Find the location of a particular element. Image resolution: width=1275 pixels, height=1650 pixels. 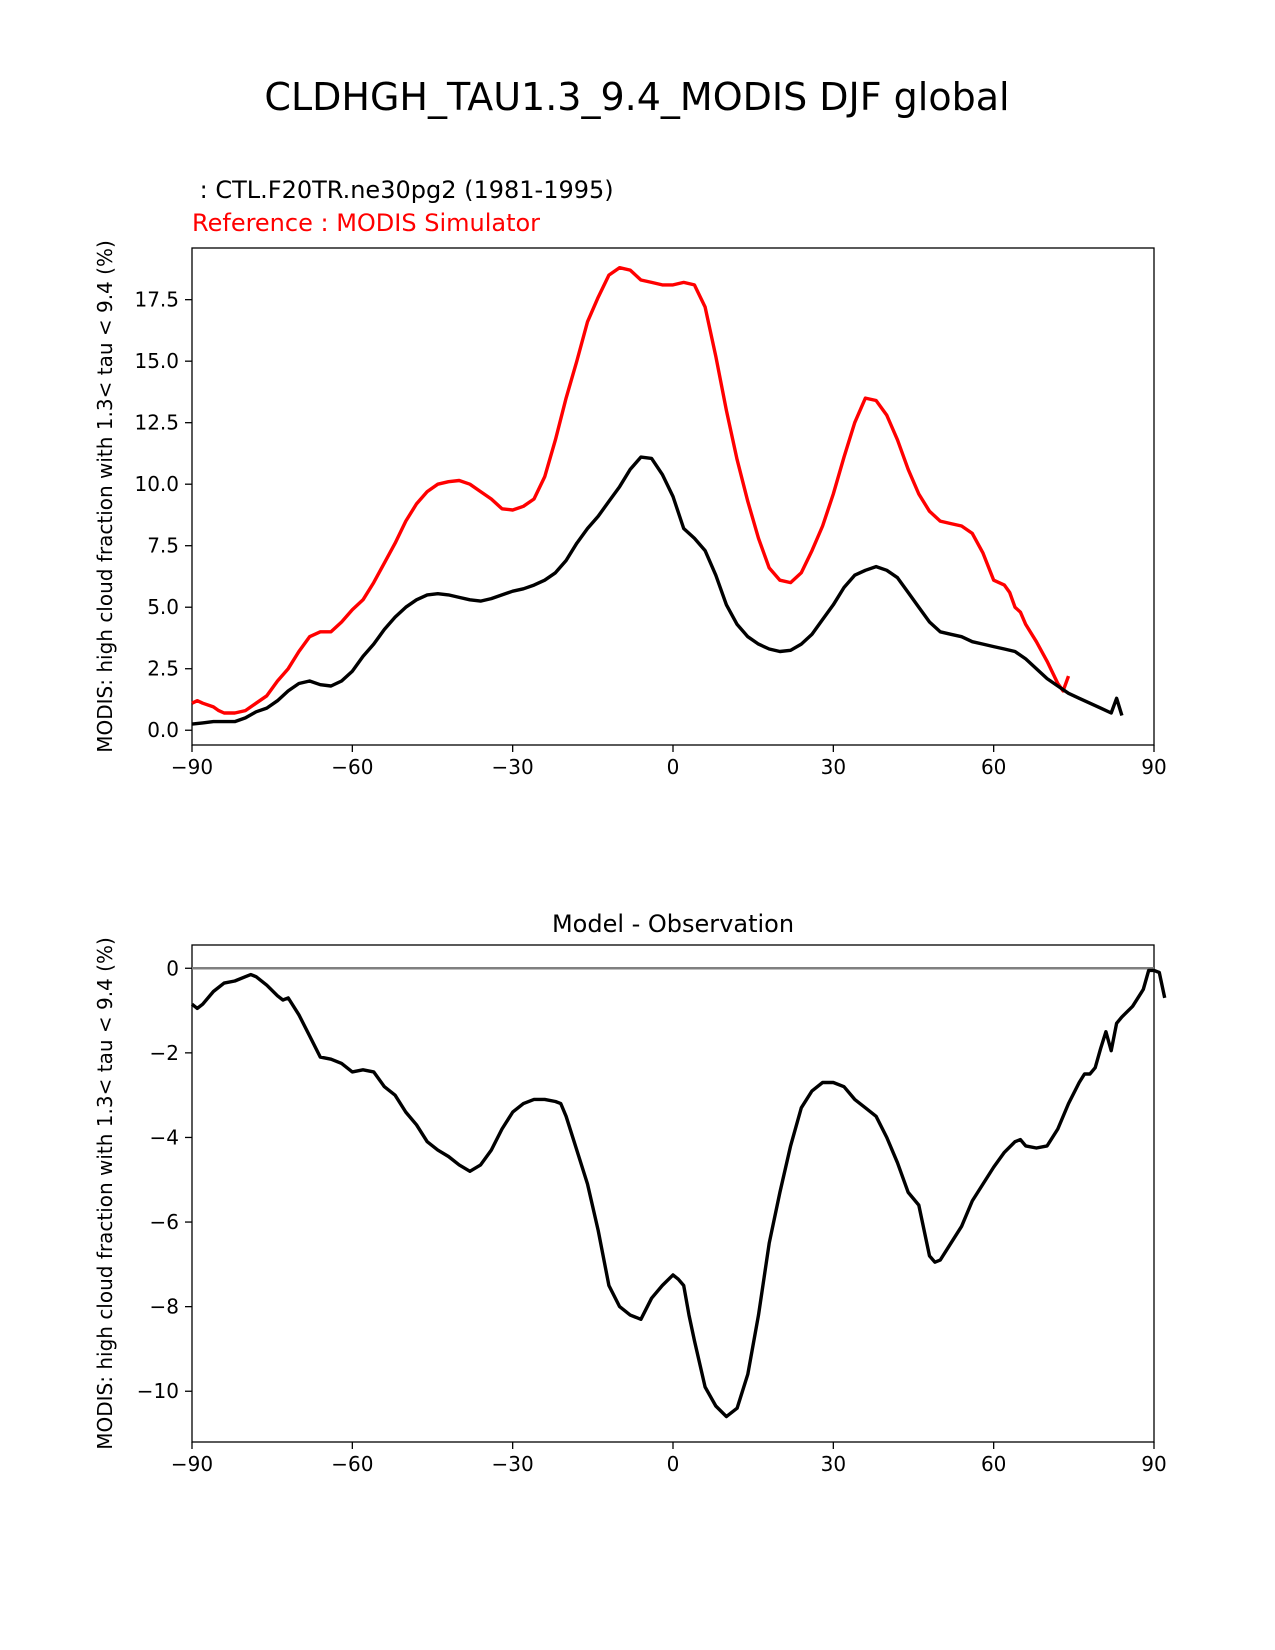

top-x-tick-label: 60 is located at coordinates (993, 767).